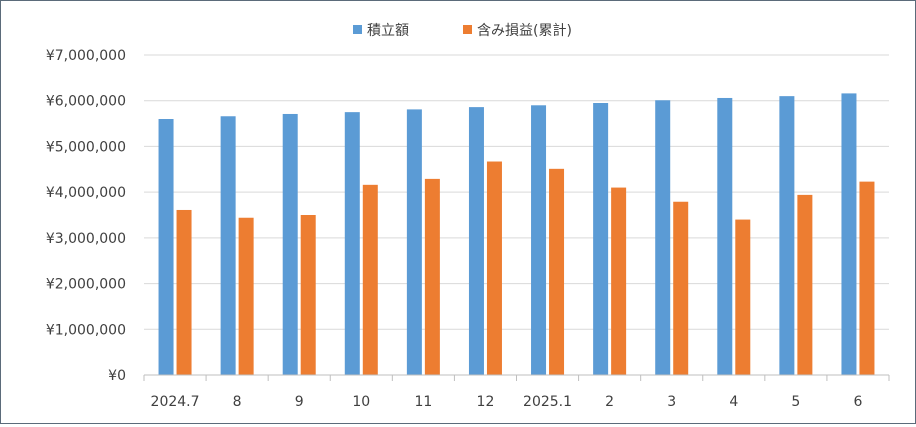 The width and height of the screenshot is (916, 427). Describe the element at coordinates (86, 147) in the screenshot. I see `y-tick-label: ¥5,000,000` at that location.